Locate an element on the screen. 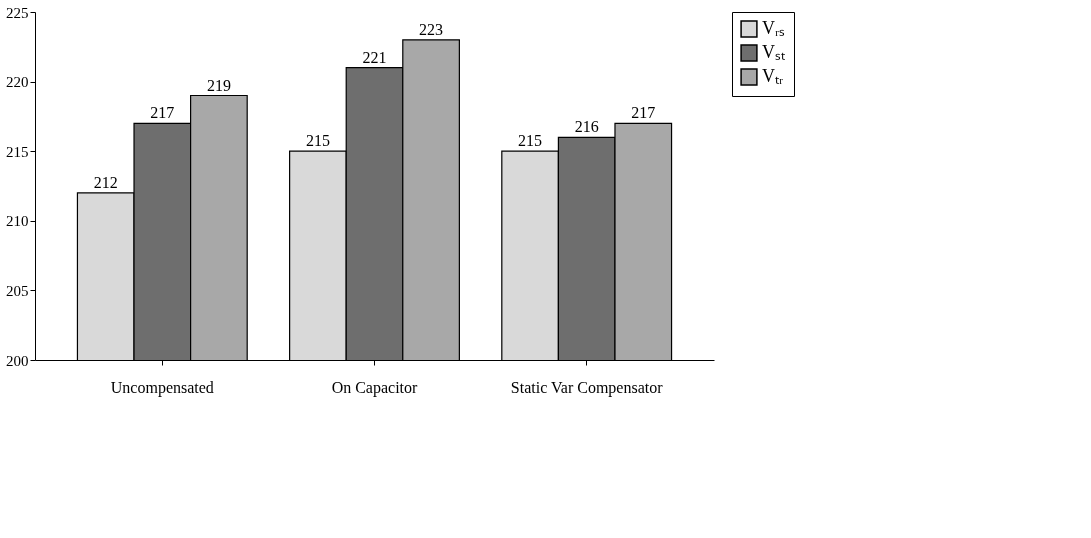 The image size is (1091, 538). y-tick-label: 225 is located at coordinates (17, 12).